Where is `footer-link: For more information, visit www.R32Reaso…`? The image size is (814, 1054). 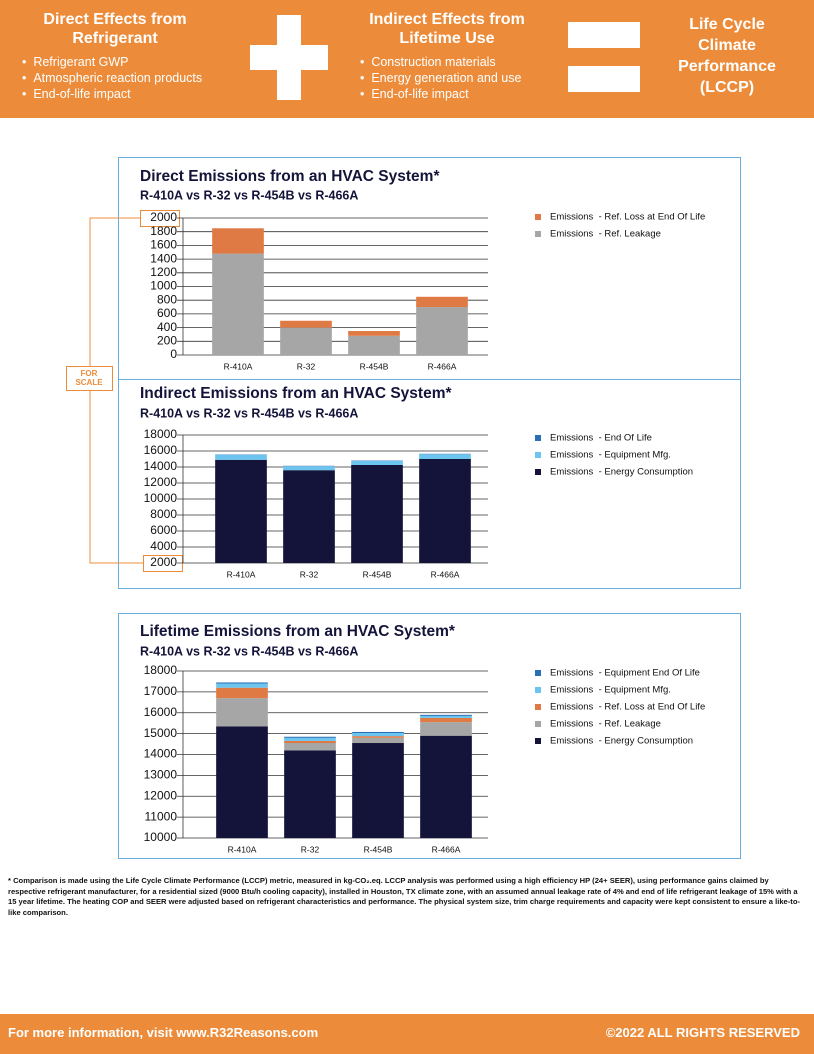
footer-link: For more information, visit www.R32Reaso… is located at coordinates (163, 1032).